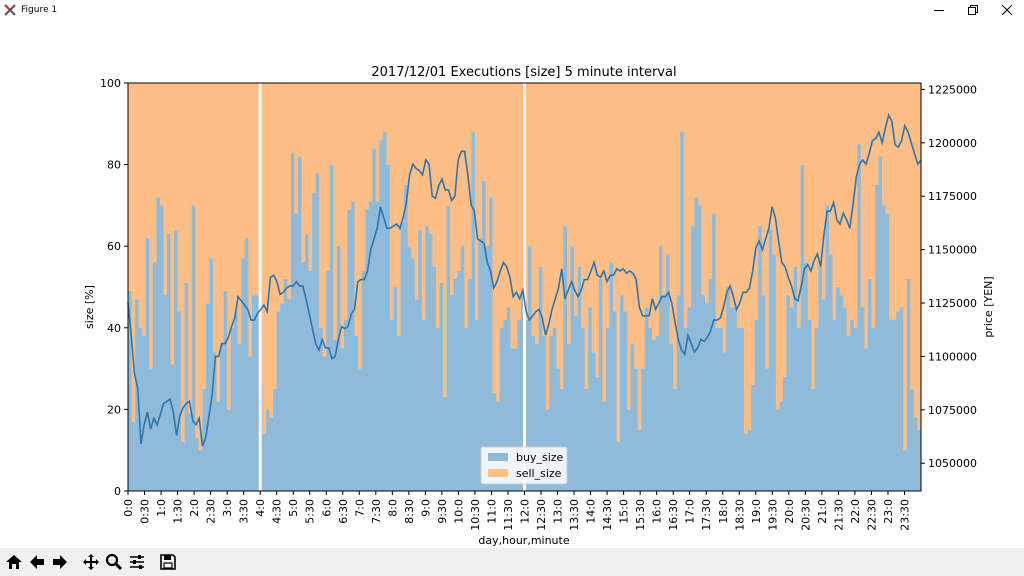  I want to click on save-button, so click(168, 562).